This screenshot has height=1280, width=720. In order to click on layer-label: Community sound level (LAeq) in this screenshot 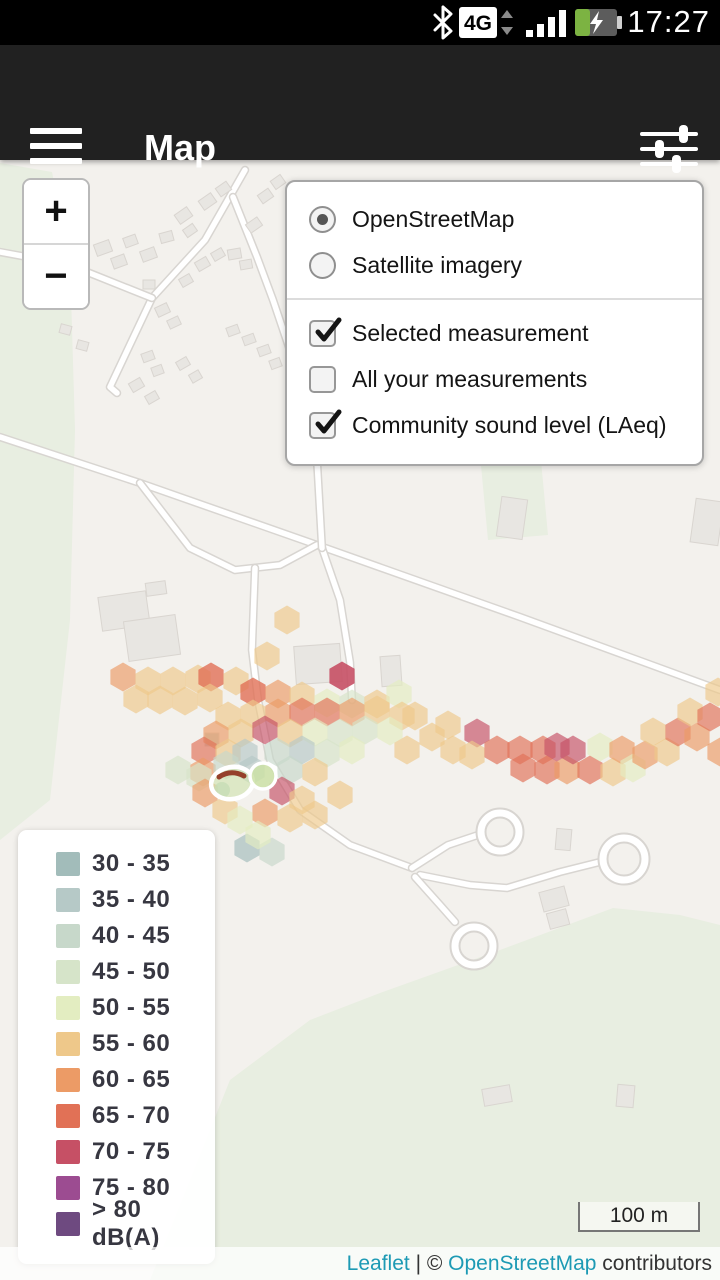, I will do `click(509, 424)`.